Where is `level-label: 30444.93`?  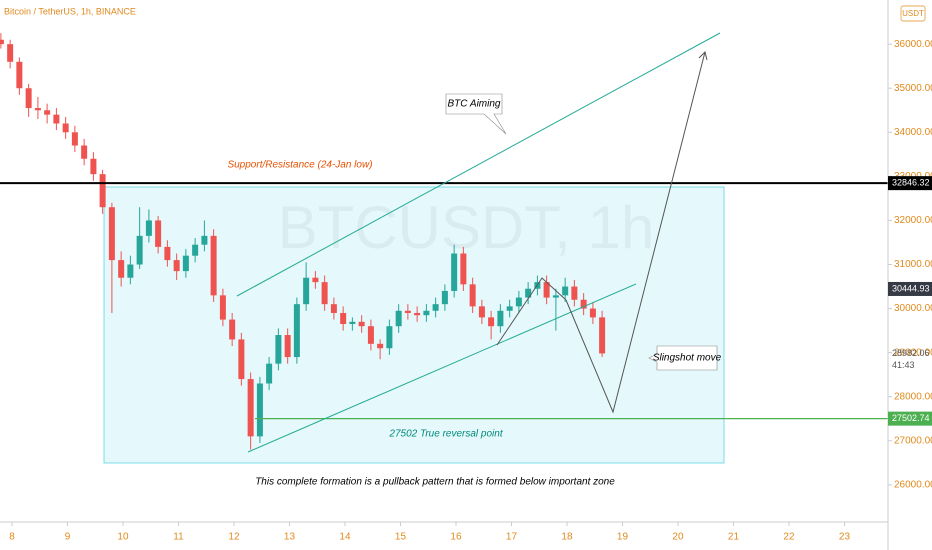 level-label: 30444.93 is located at coordinates (911, 288).